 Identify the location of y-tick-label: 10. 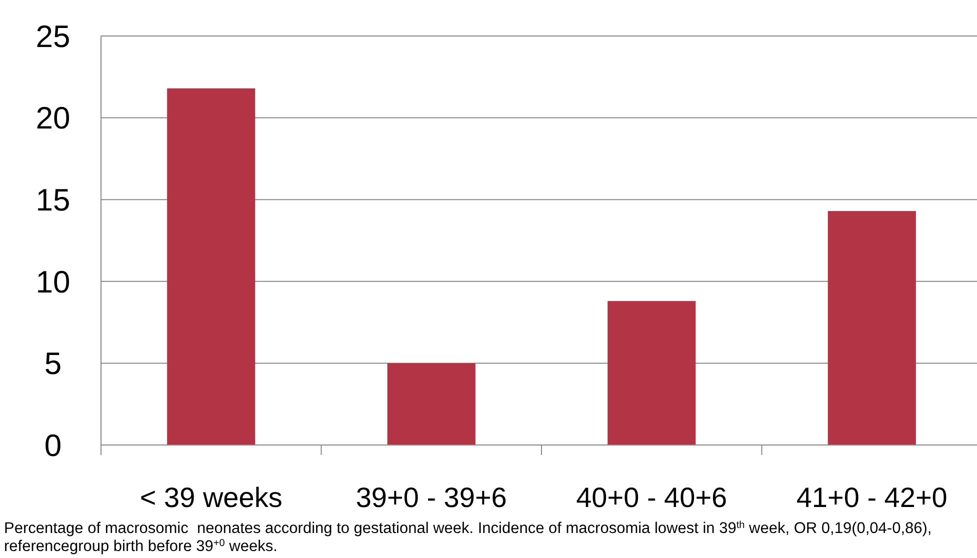
(53, 282).